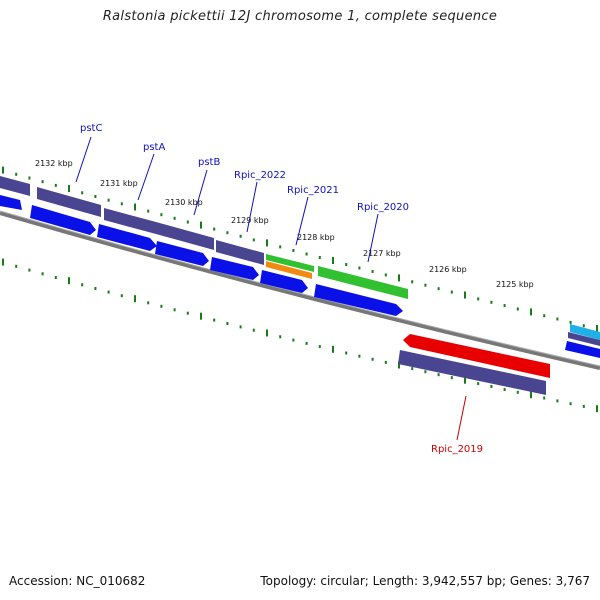  Describe the element at coordinates (250, 220) in the screenshot. I see `scale-label: 2129 kbp` at that location.